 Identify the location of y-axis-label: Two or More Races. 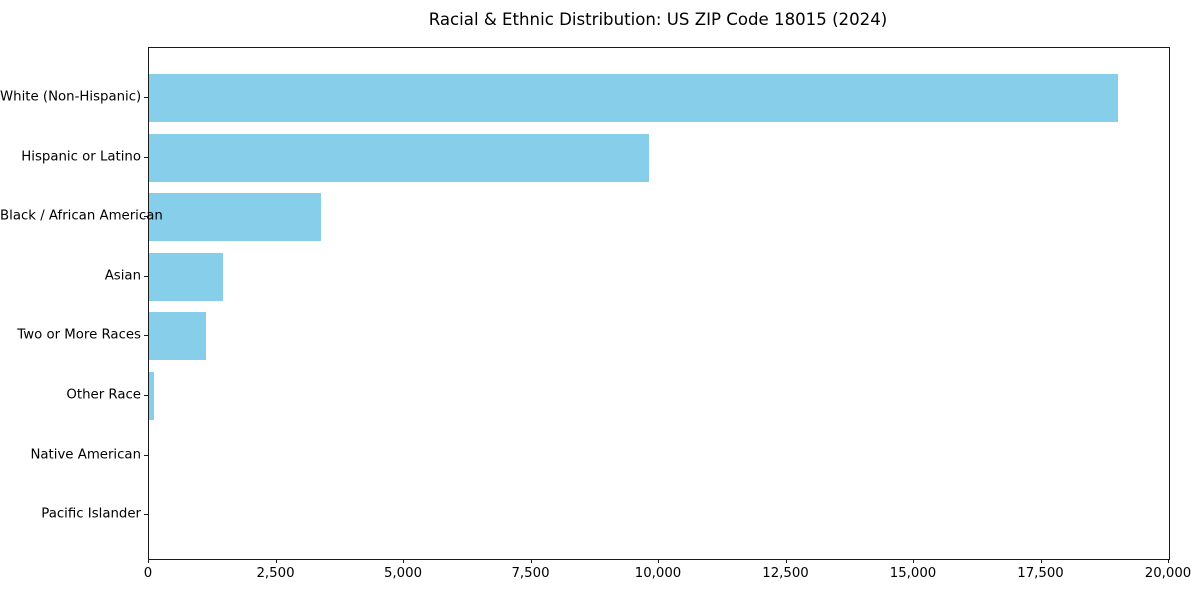
(79, 335).